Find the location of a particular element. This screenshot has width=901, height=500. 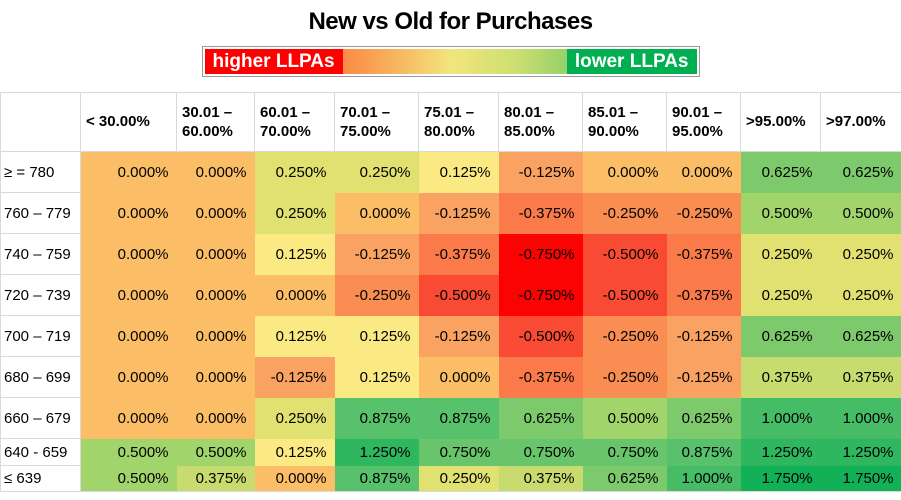

heatmap-cell: -0.750% is located at coordinates (540, 254).